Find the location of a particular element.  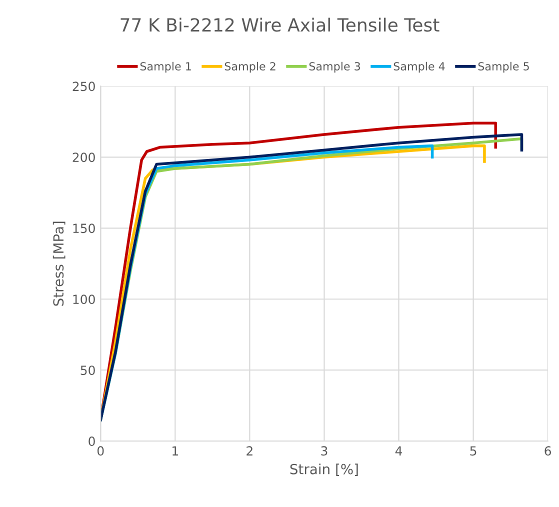

legend-label: Sample 3 is located at coordinates (334, 67).